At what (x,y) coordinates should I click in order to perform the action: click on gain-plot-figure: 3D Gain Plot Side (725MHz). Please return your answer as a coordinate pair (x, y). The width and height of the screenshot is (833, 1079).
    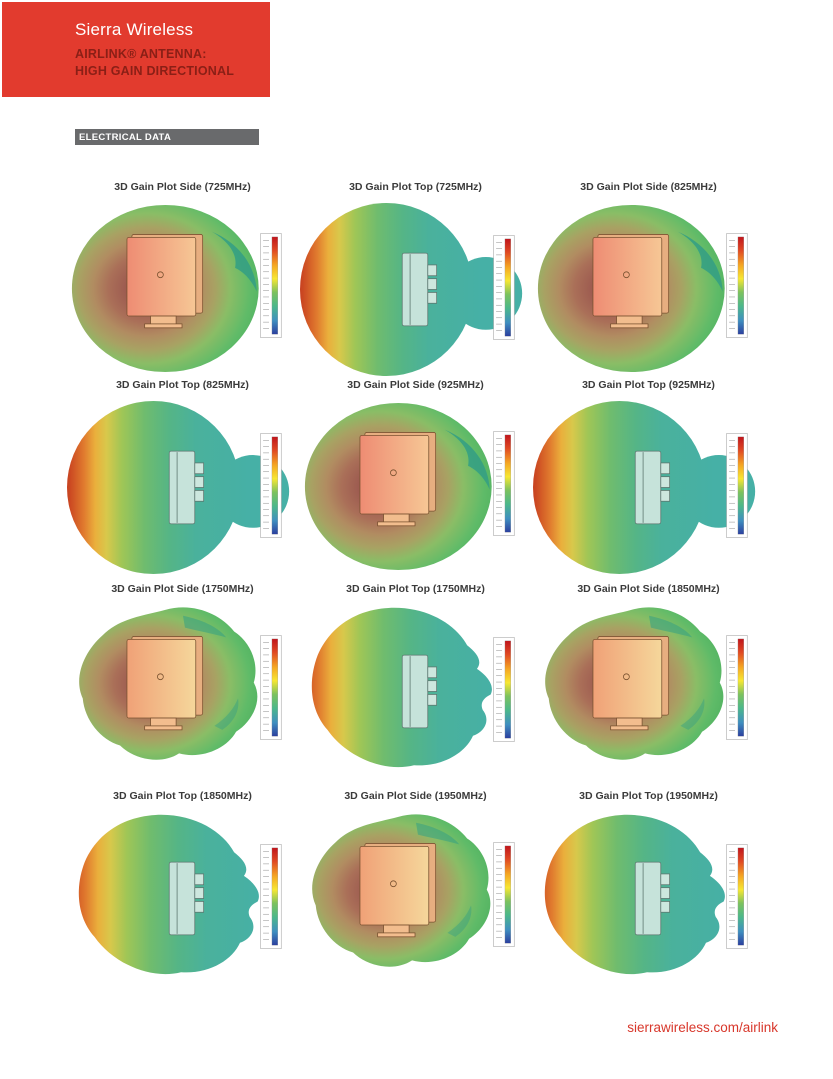
    Looking at the image, I should click on (182, 279).